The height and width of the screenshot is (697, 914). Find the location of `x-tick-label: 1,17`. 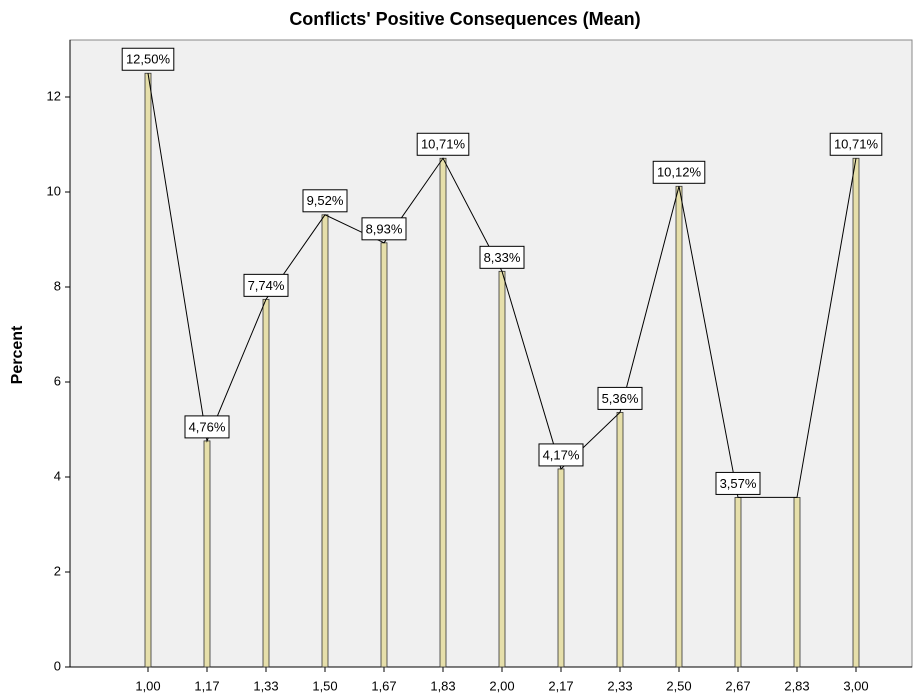

x-tick-label: 1,17 is located at coordinates (206, 685).